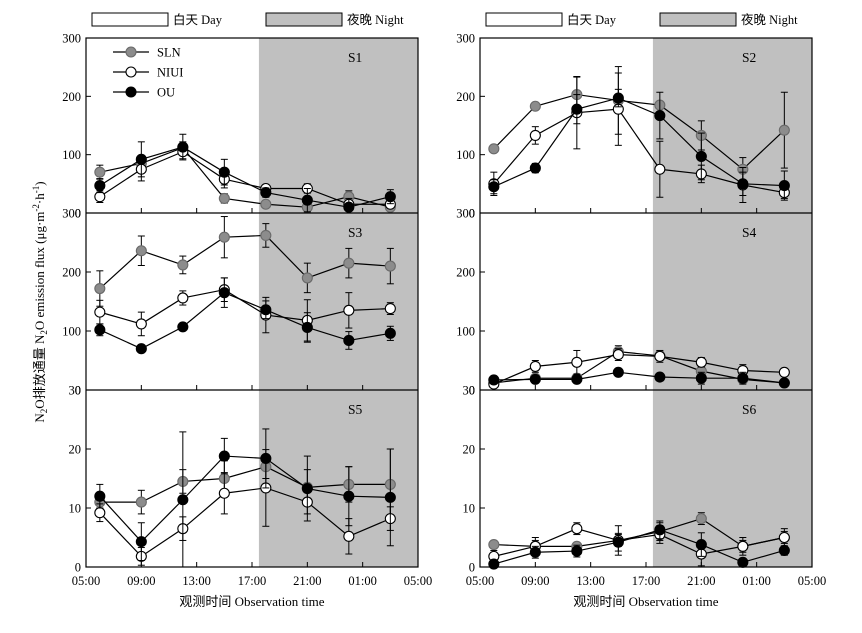 This screenshot has height=633, width=862. Describe the element at coordinates (78, 568) in the screenshot. I see `y-tick-label: 0` at that location.